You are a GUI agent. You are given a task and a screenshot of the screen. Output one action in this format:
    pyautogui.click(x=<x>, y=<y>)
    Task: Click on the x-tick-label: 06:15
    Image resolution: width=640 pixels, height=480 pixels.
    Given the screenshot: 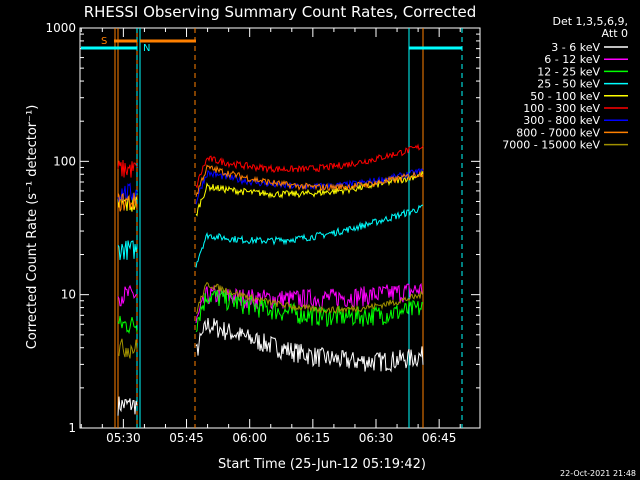 What is the action you would take?
    pyautogui.click(x=313, y=438)
    